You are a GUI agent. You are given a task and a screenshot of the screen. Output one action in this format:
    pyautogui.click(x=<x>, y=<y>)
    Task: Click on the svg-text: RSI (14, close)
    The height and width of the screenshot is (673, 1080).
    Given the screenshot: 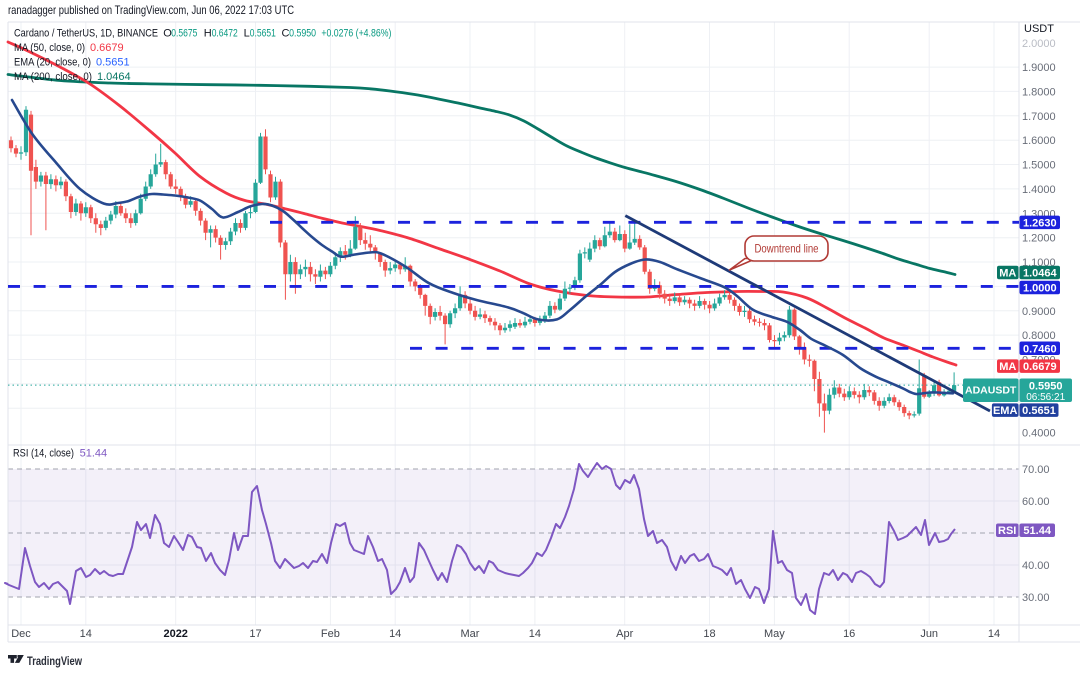 What is the action you would take?
    pyautogui.click(x=43, y=454)
    